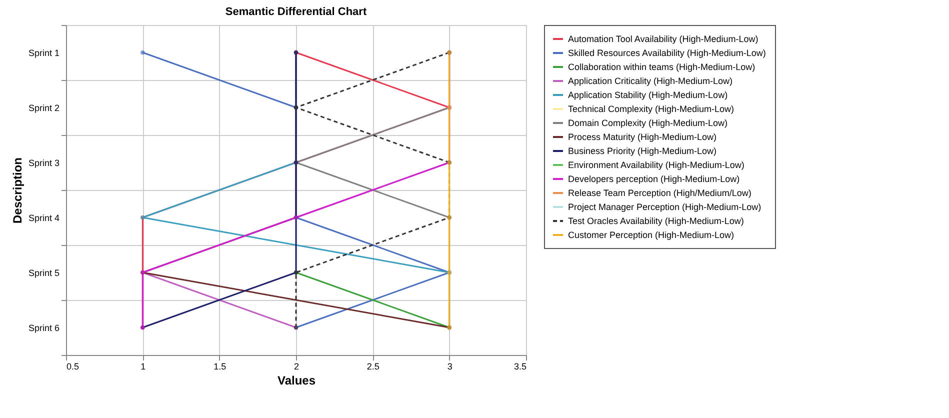 This screenshot has height=418, width=949. What do you see at coordinates (44, 328) in the screenshot?
I see `y-tick-label: Sprint 6` at bounding box center [44, 328].